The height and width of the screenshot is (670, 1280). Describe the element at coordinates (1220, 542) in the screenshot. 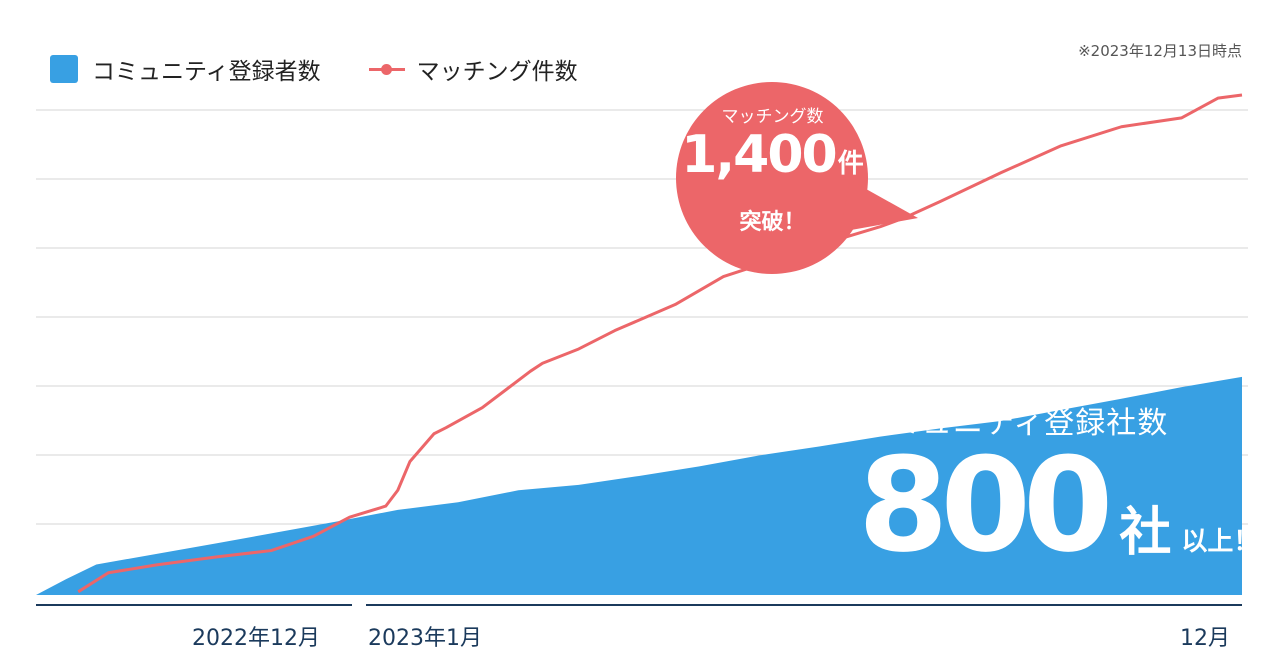

I see `highlight-suffix: 以上！` at that location.